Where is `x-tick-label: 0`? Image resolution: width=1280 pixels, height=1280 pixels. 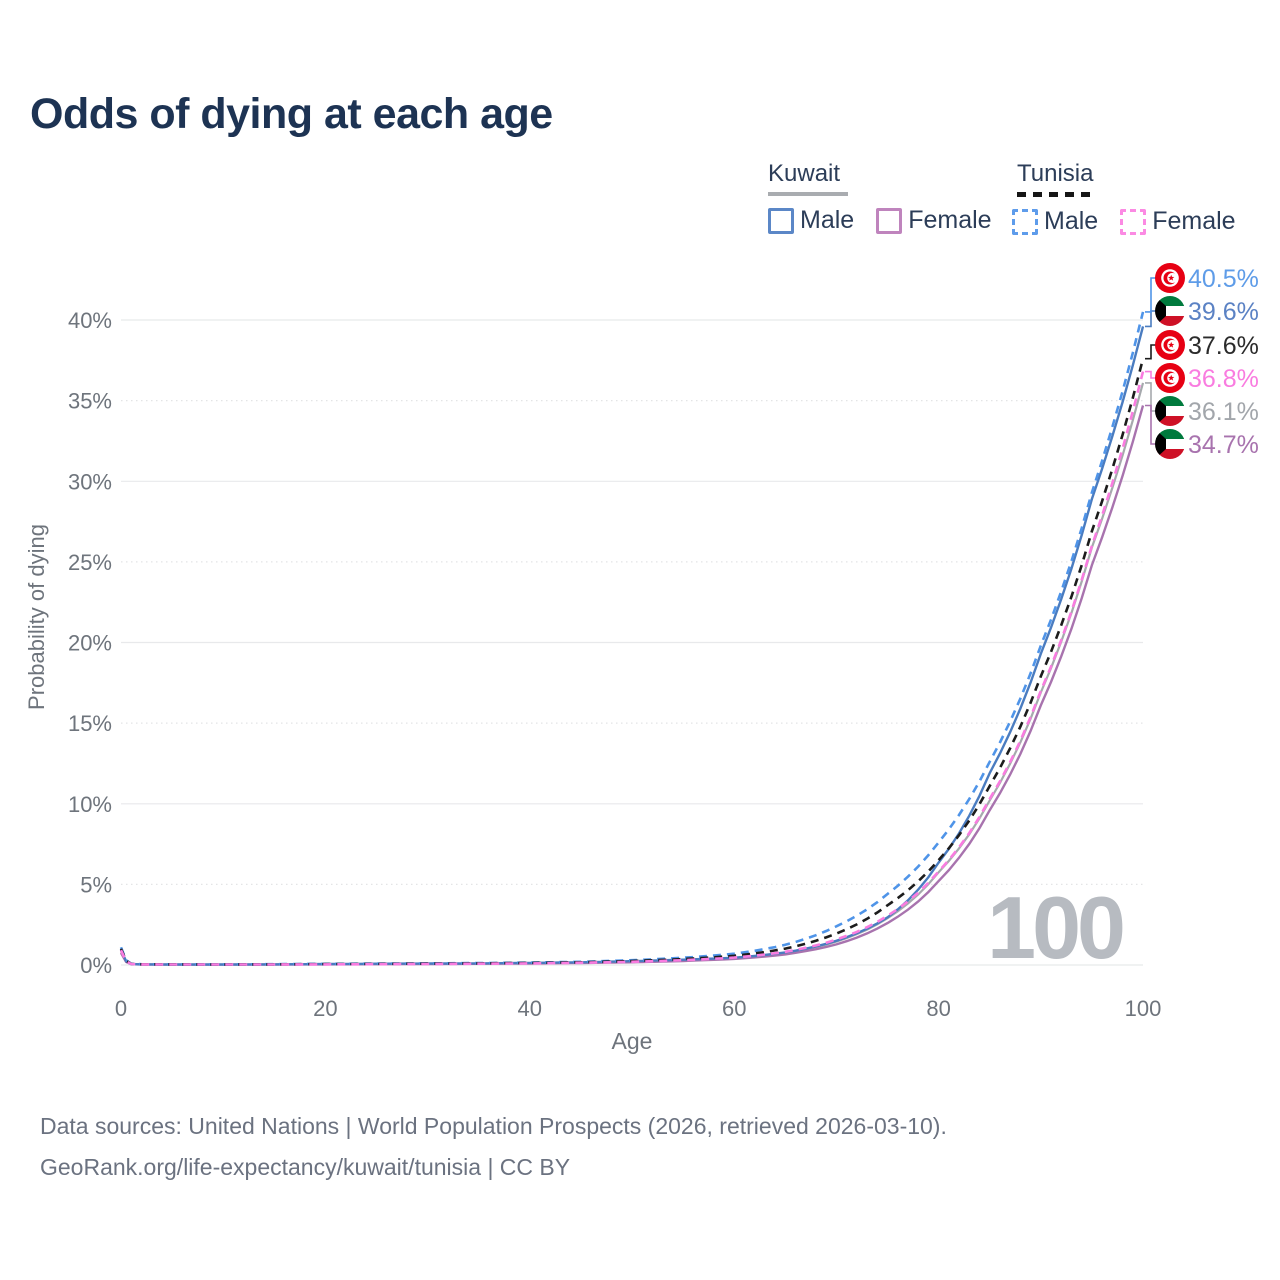 x-tick-label: 0 is located at coordinates (121, 1008).